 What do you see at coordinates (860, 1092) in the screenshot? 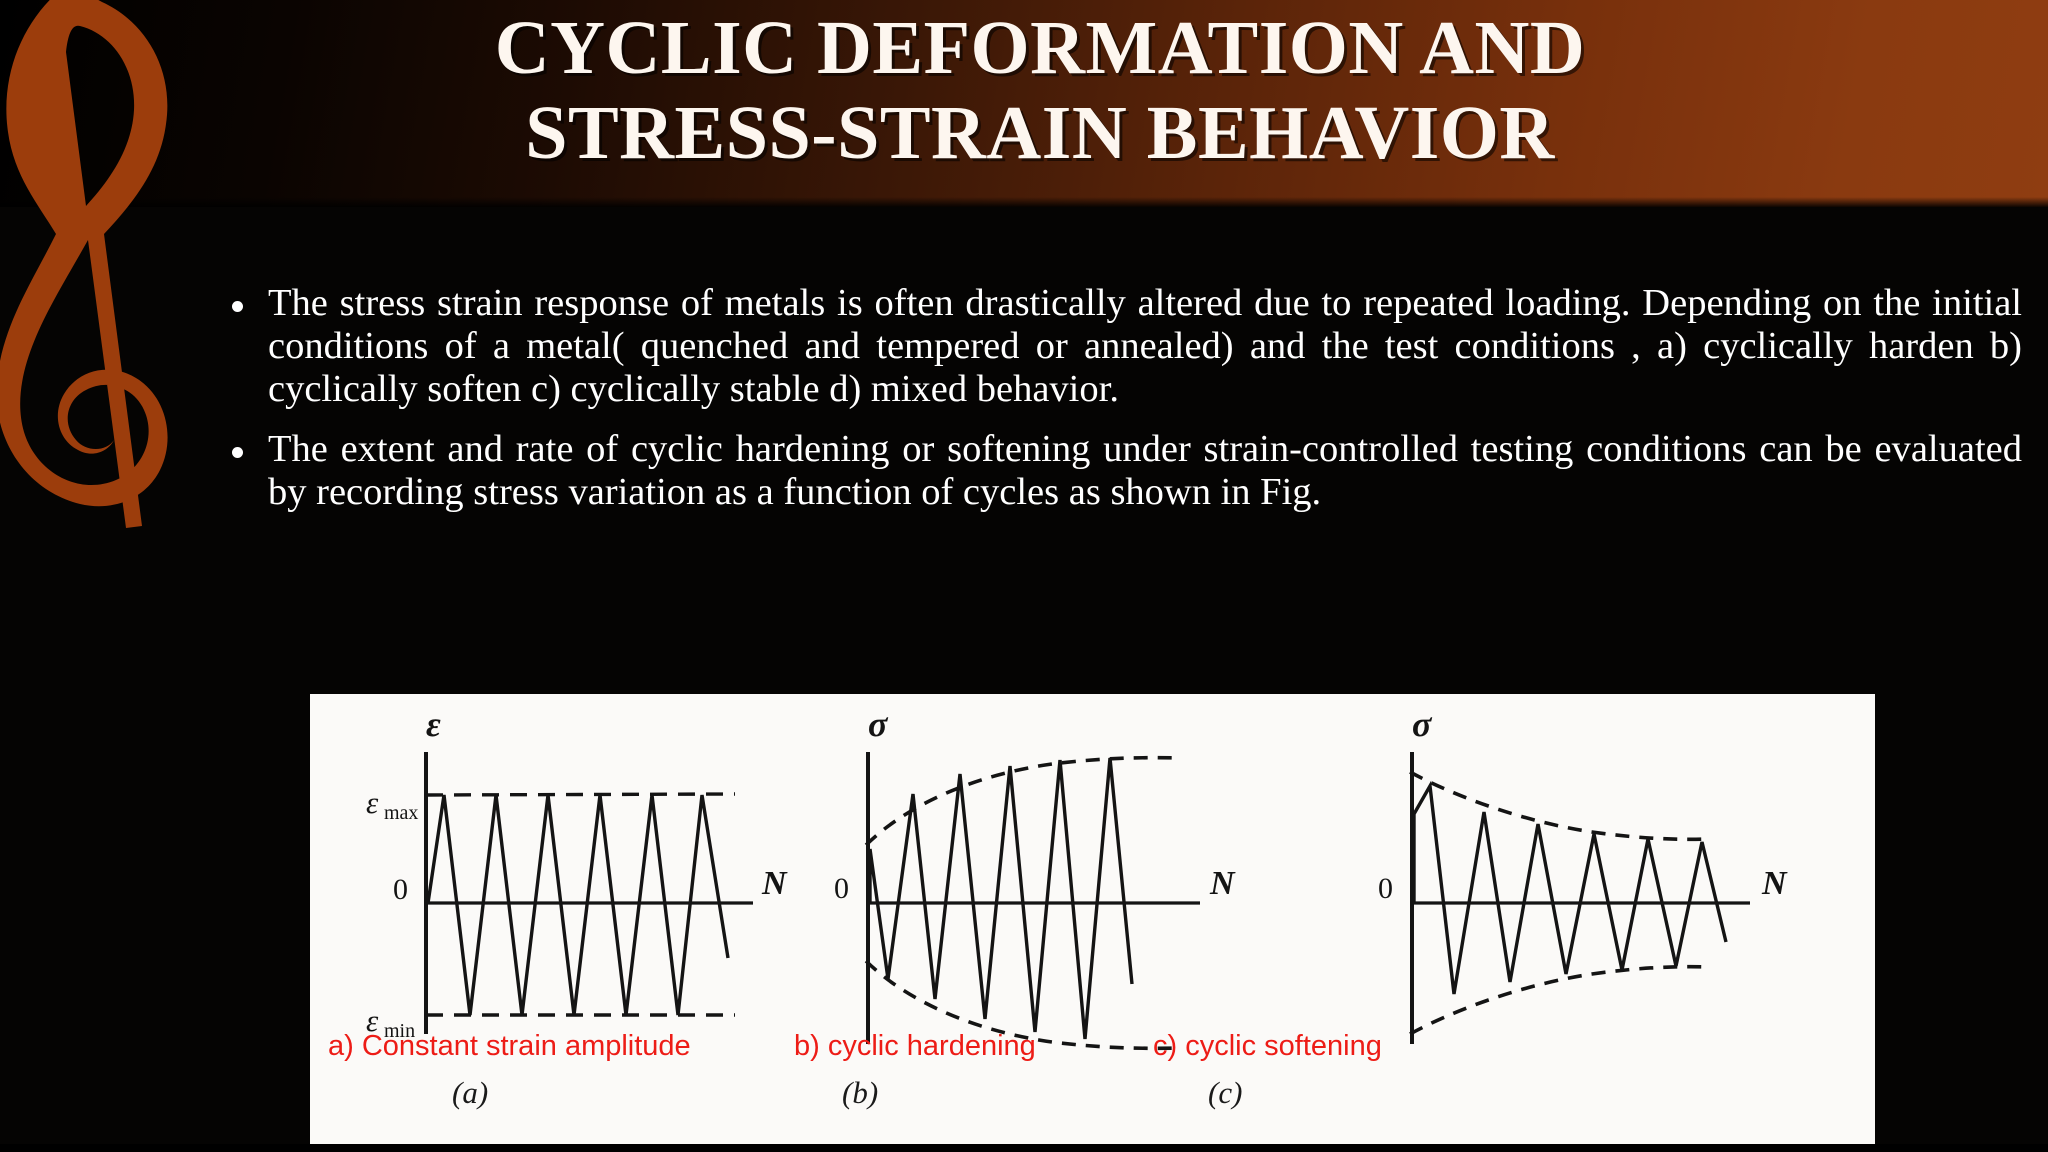
I see `panel-b-sublabel: (b)` at bounding box center [860, 1092].